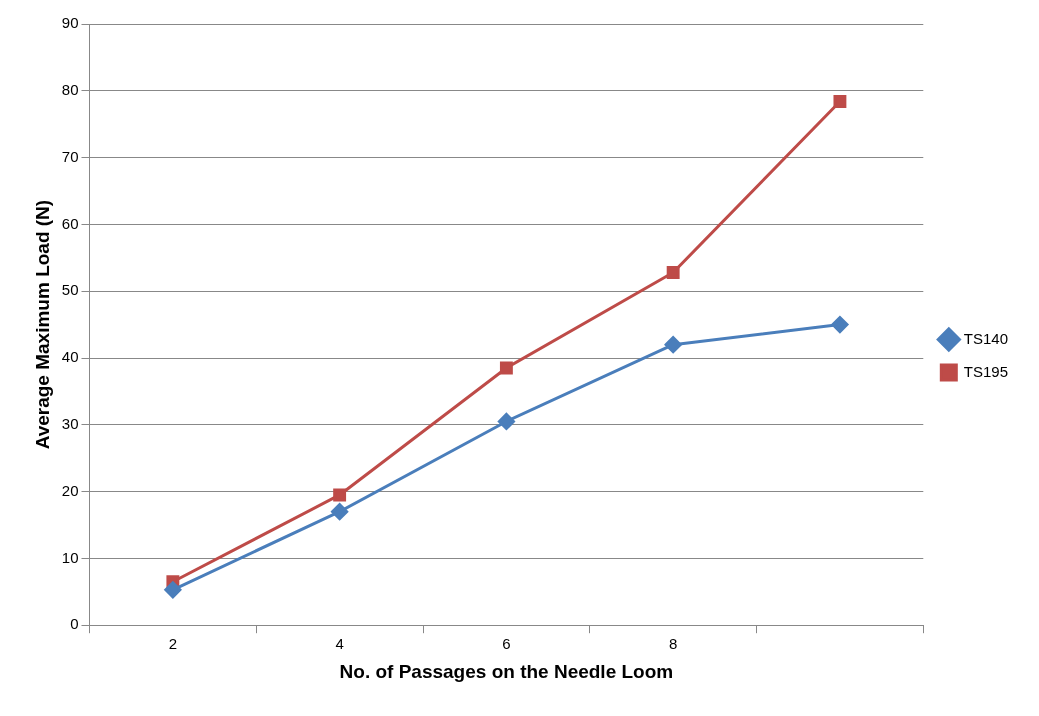  What do you see at coordinates (70, 557) in the screenshot?
I see `y-tick-label: 10` at bounding box center [70, 557].